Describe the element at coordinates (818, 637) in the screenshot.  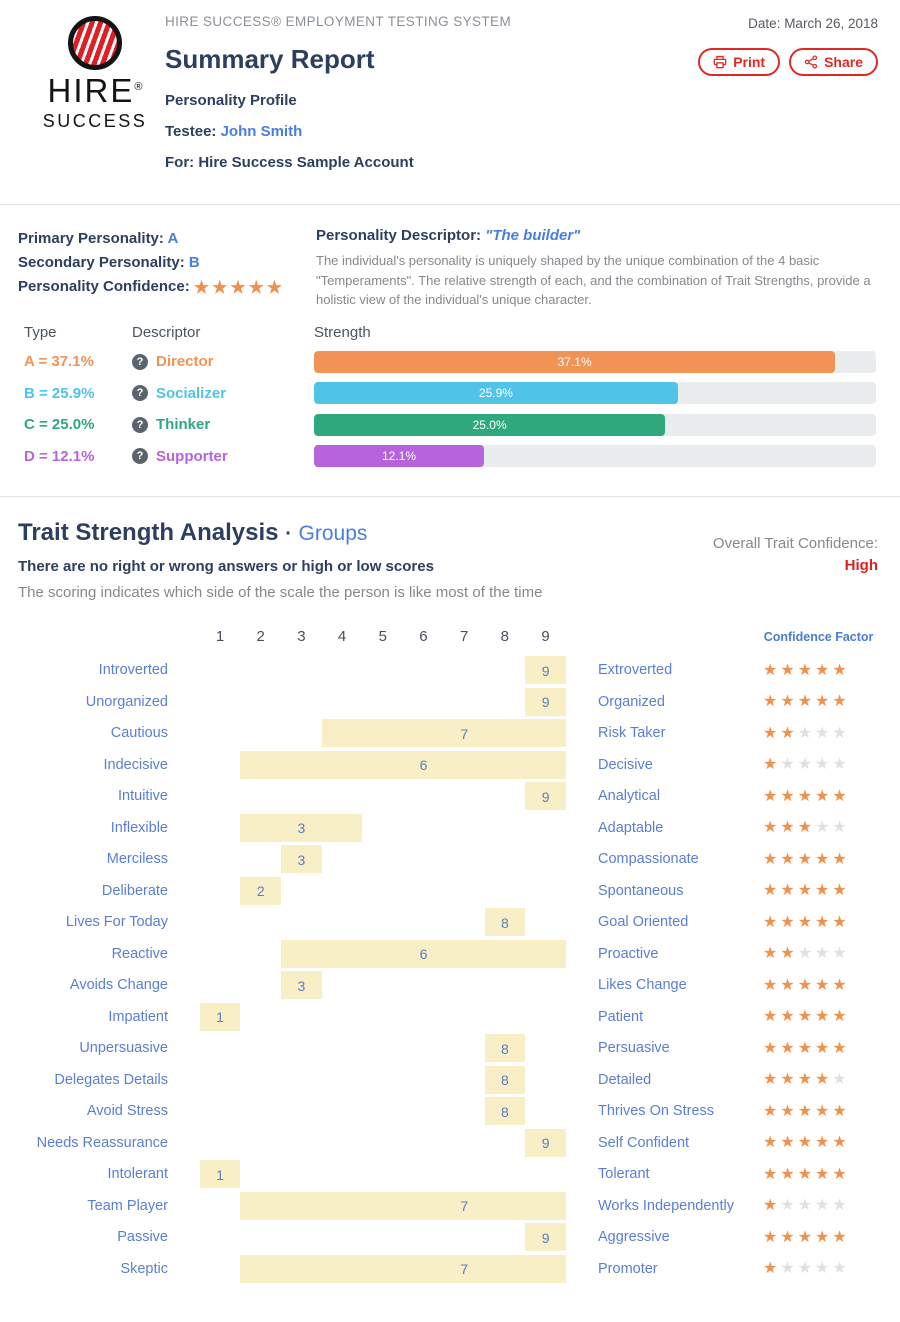
I see `confidence-factor-header: Confidence Factor` at that location.